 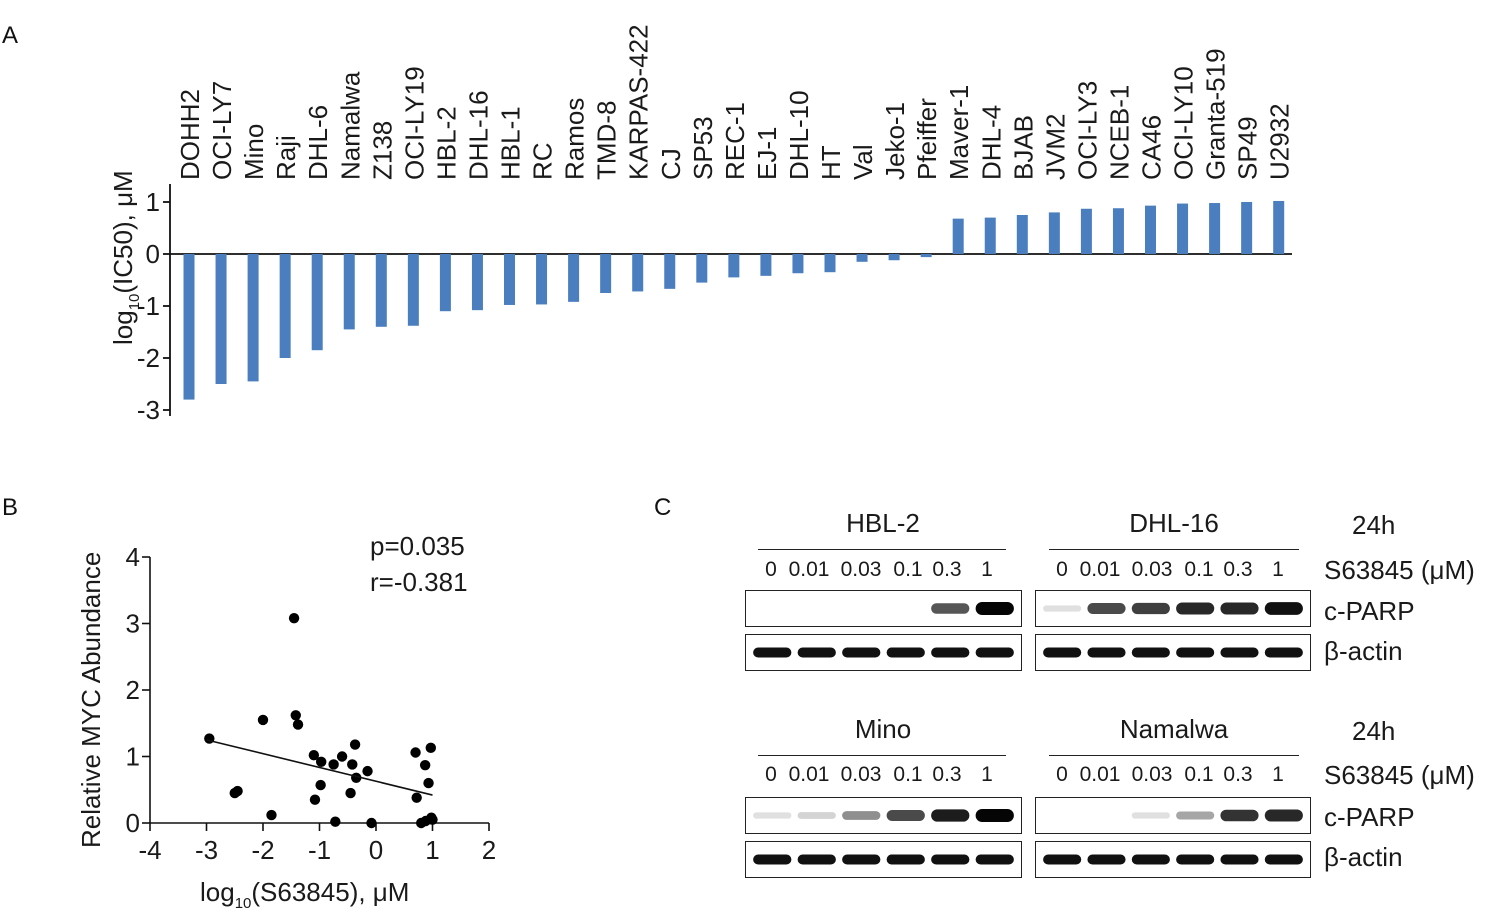 I want to click on scatter-x-tick-label: 0, so click(x=376, y=850).